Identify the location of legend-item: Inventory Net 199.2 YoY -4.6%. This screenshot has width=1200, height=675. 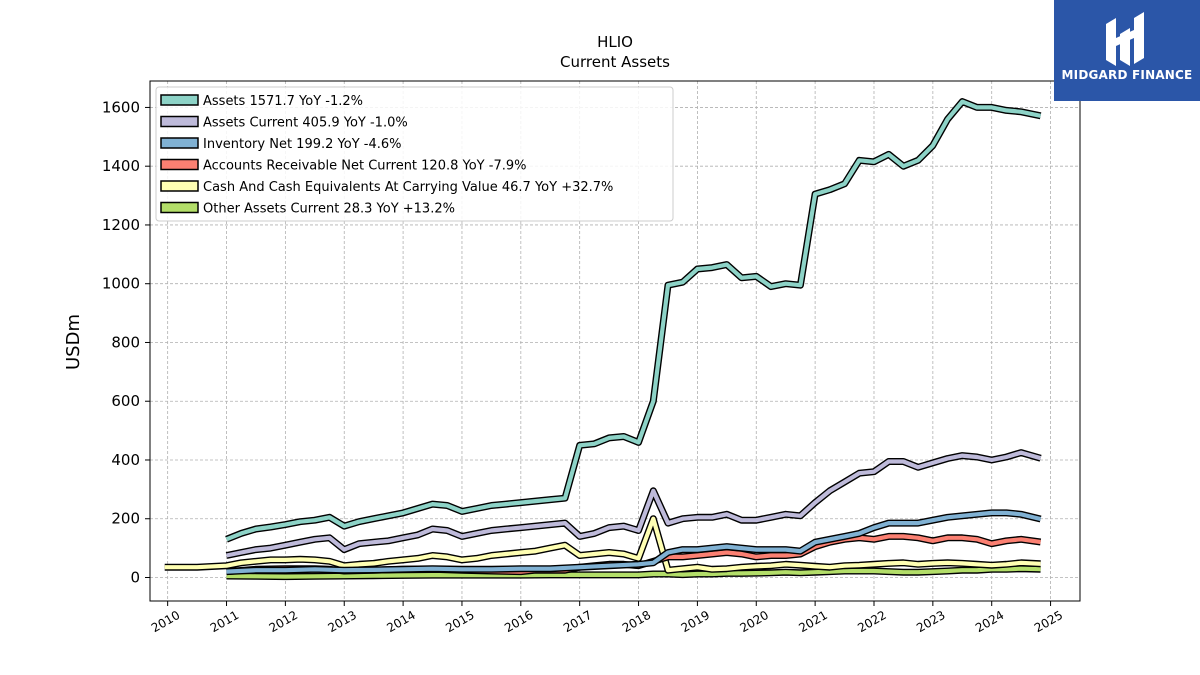
(281, 144).